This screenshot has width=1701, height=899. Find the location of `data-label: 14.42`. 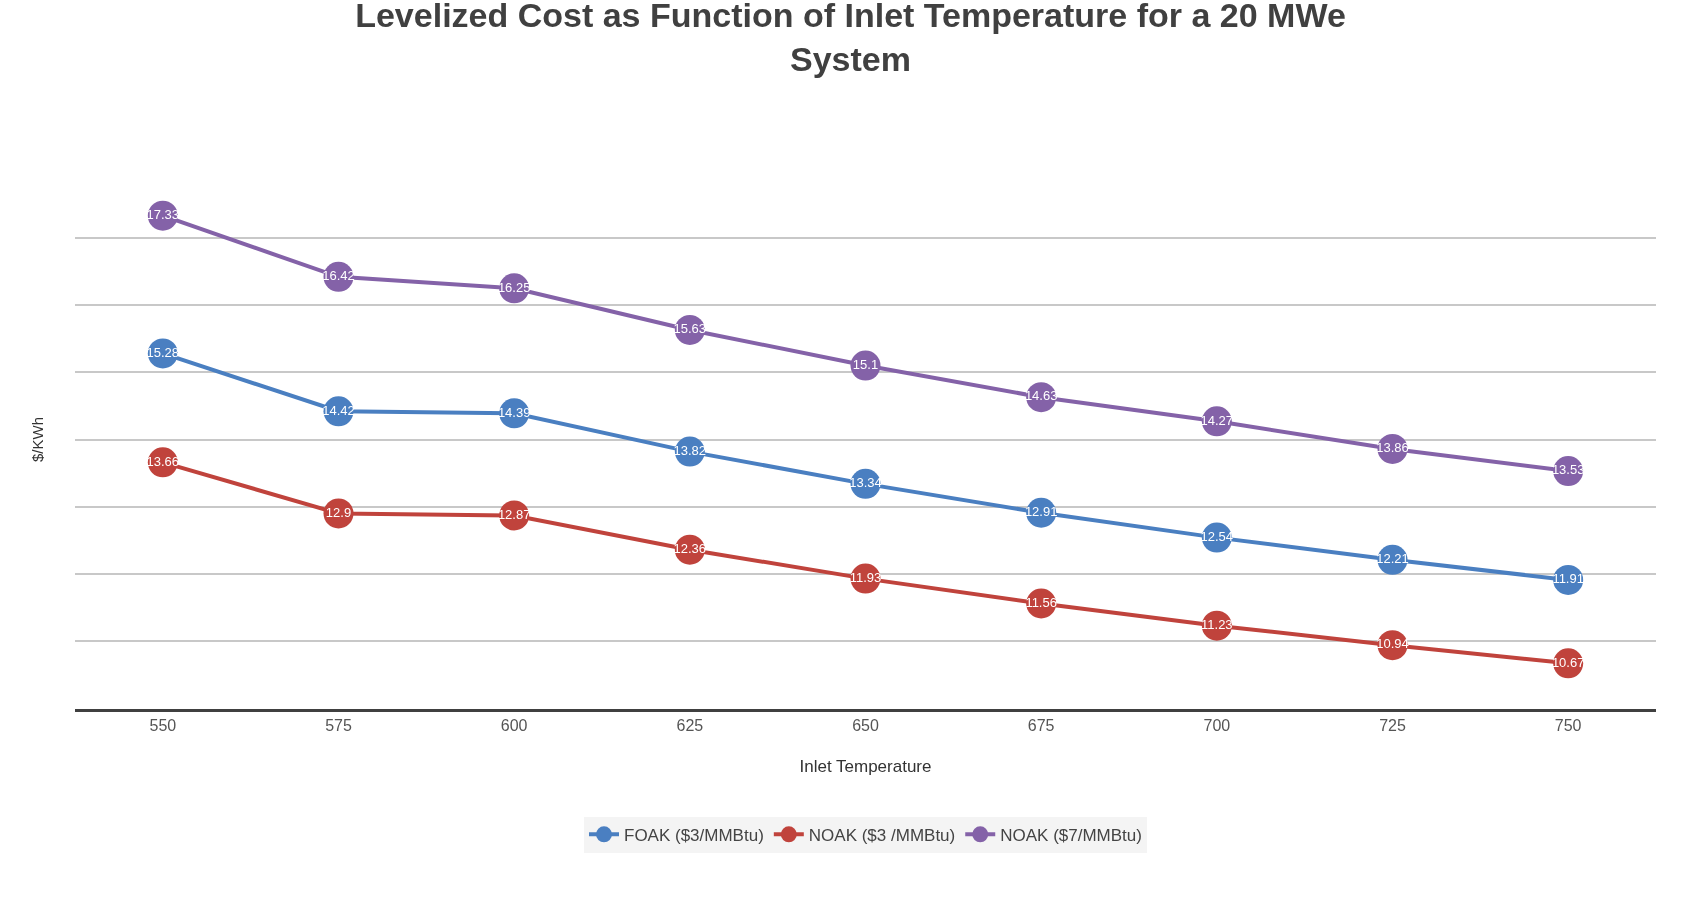

data-label: 14.42 is located at coordinates (338, 410).